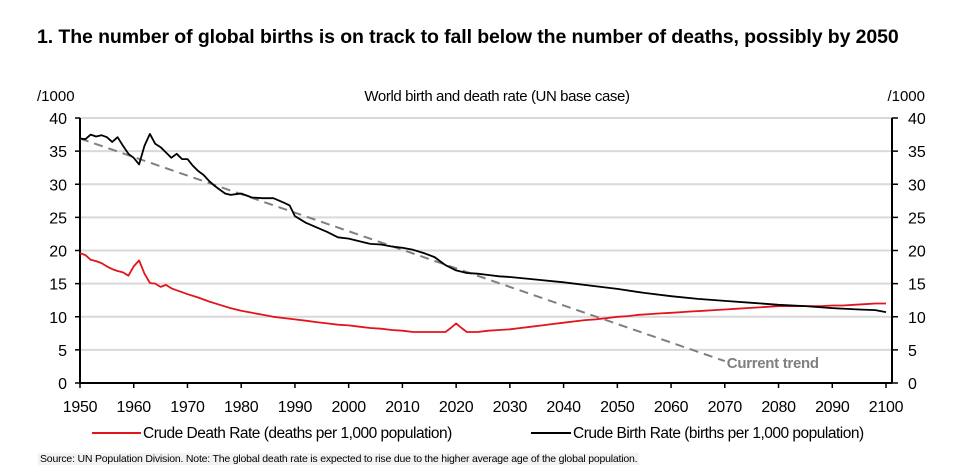  I want to click on x-tick-label-2070: 2070, so click(725, 407).